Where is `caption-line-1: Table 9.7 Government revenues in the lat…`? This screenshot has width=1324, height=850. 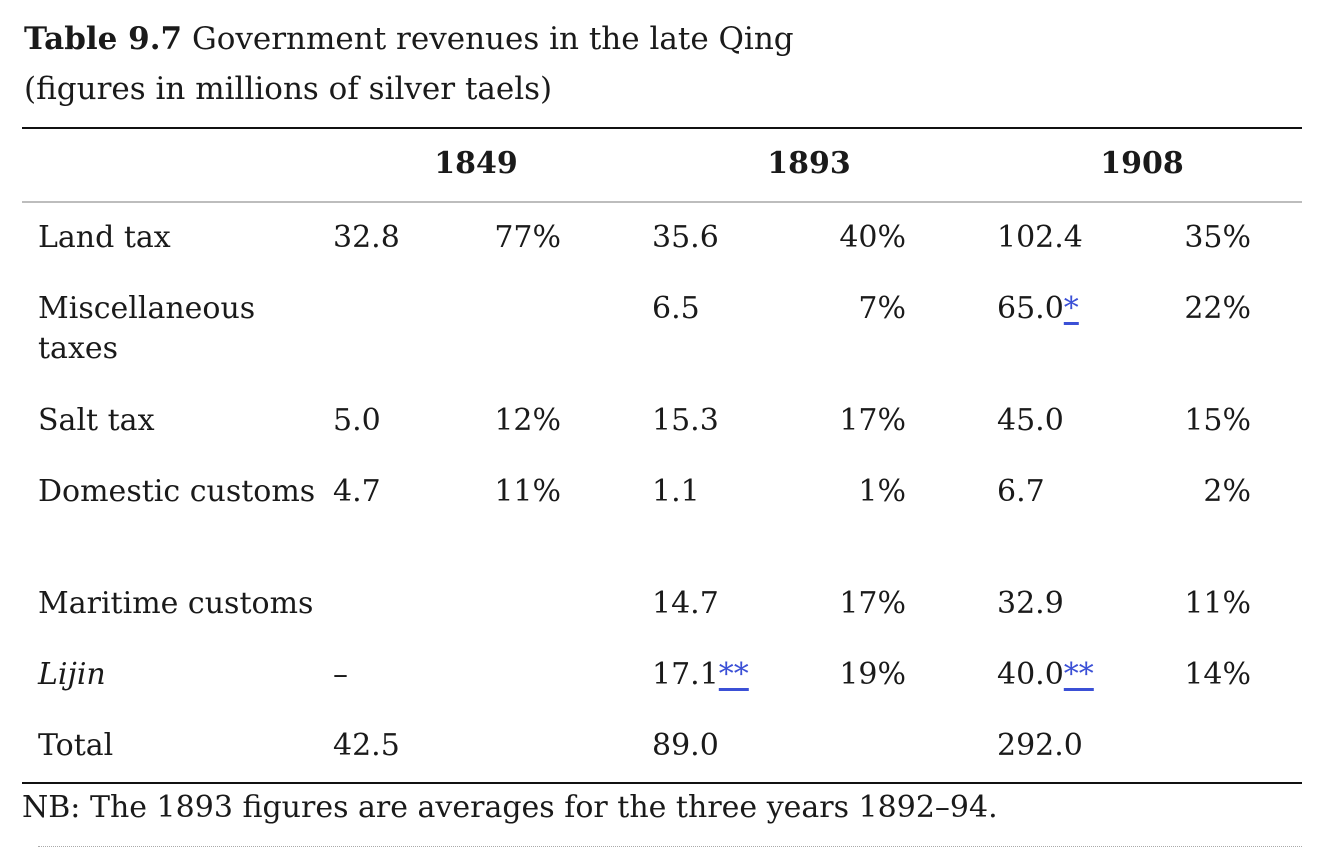
caption-line-1: Table 9.7 Government revenues in the lat… is located at coordinates (409, 39).